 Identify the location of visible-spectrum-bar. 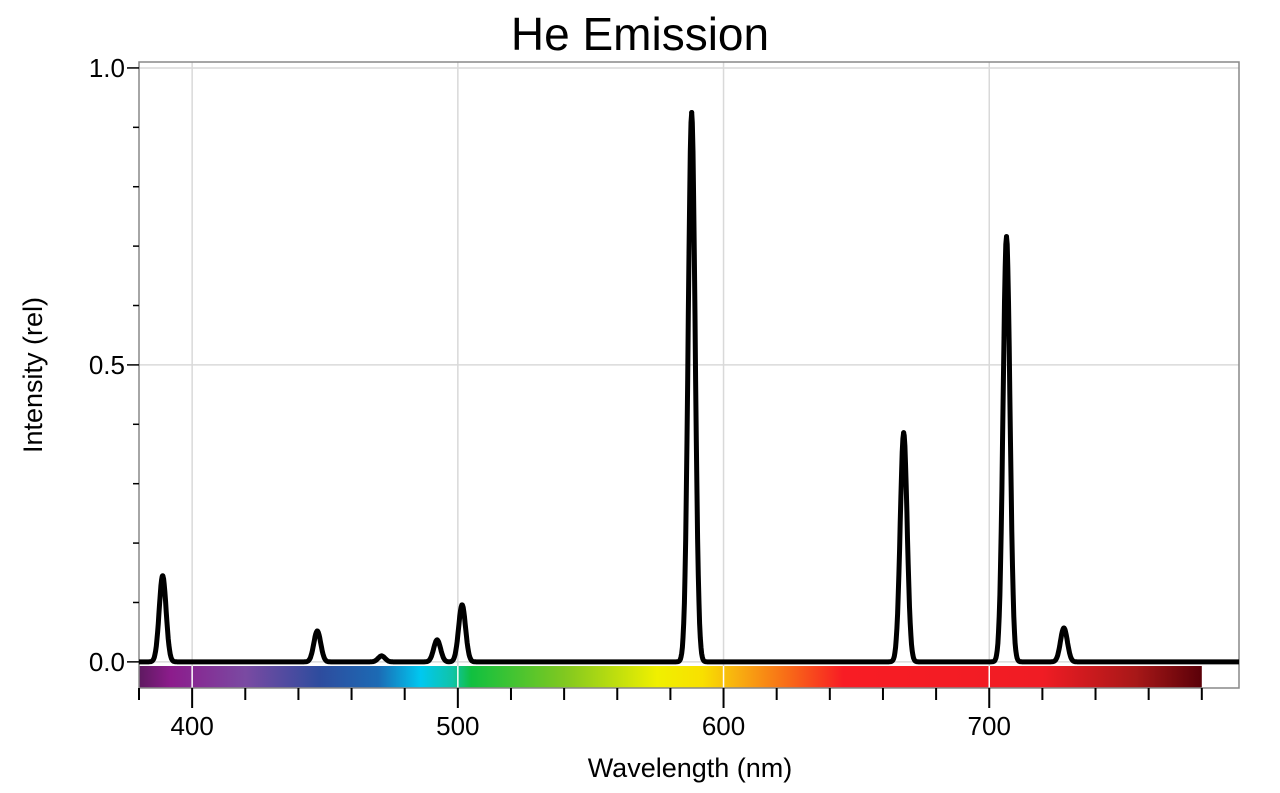
(670, 677).